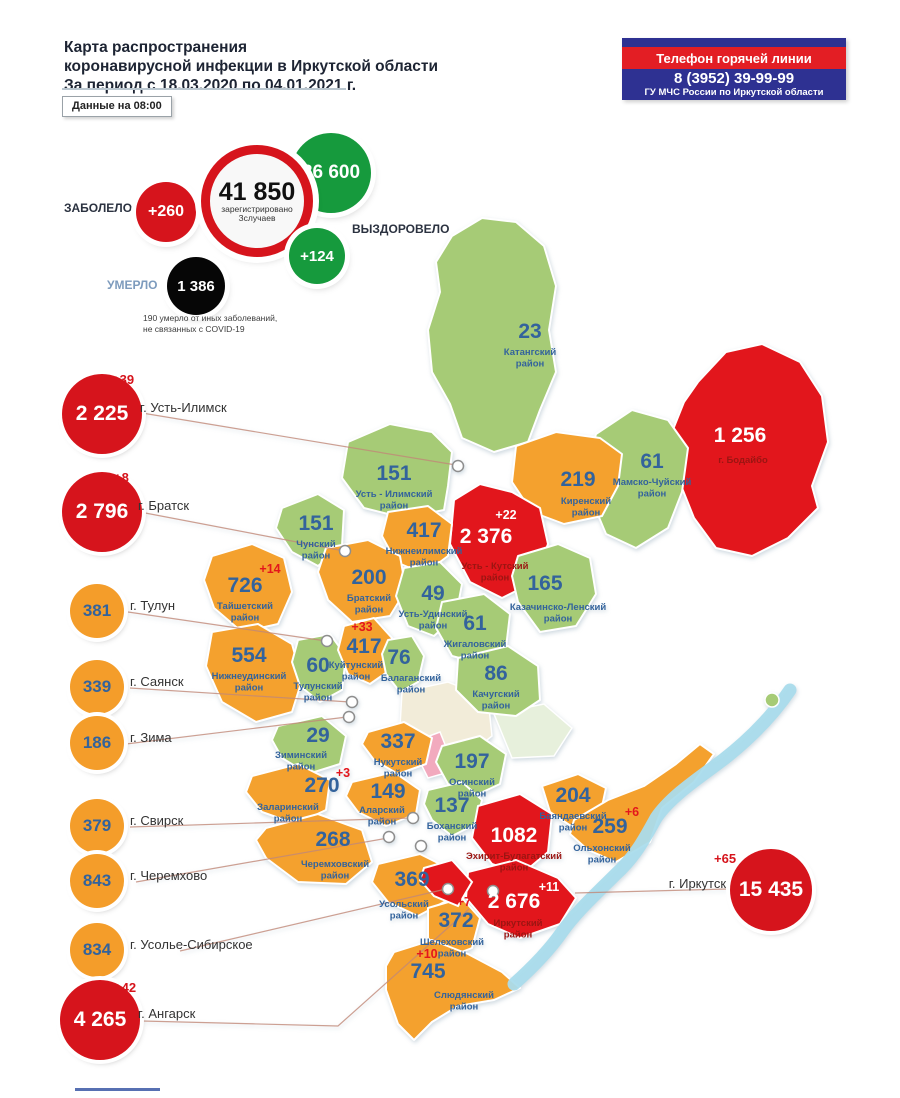 The height and width of the screenshot is (1098, 900). Describe the element at coordinates (495, 572) in the screenshot. I see `region-name: Усть - Кутский район` at that location.